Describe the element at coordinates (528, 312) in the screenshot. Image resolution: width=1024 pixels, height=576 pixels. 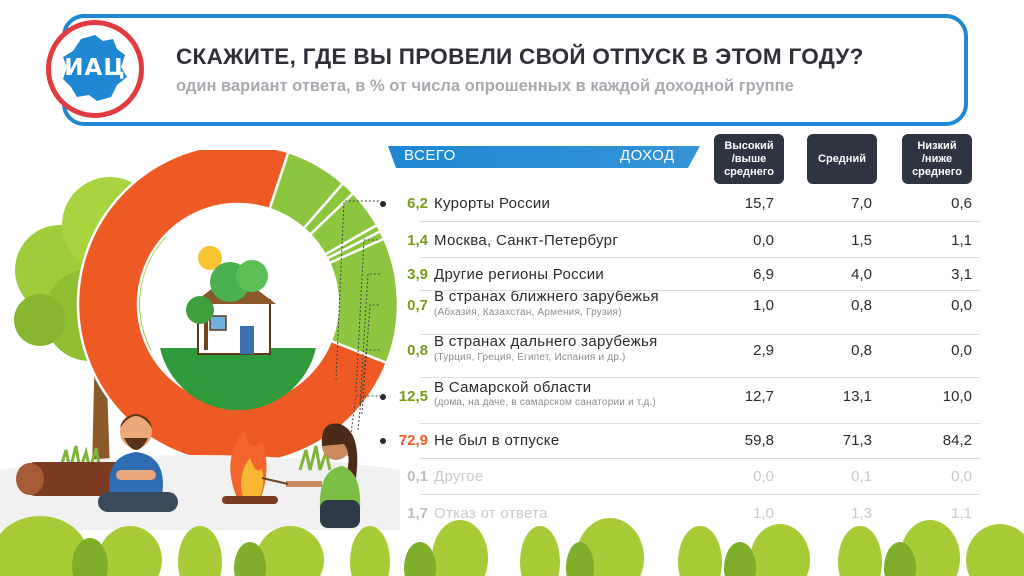
I see `row-note: (Абхазия, Казахстан, Армения, Грузия)` at that location.